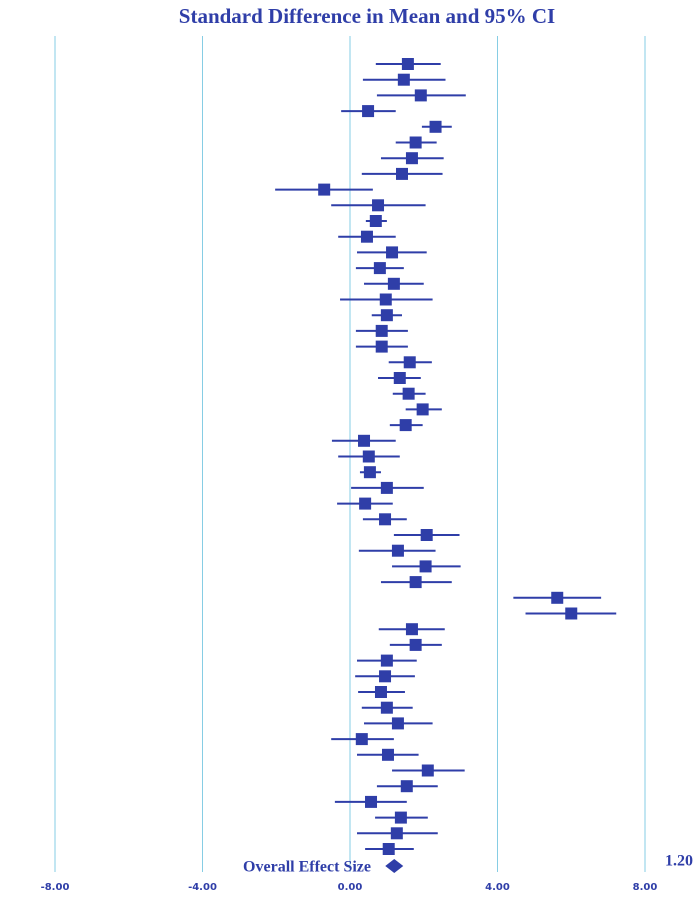 The width and height of the screenshot is (700, 898). Describe the element at coordinates (394, 866) in the screenshot. I see `overall-diamond` at that location.